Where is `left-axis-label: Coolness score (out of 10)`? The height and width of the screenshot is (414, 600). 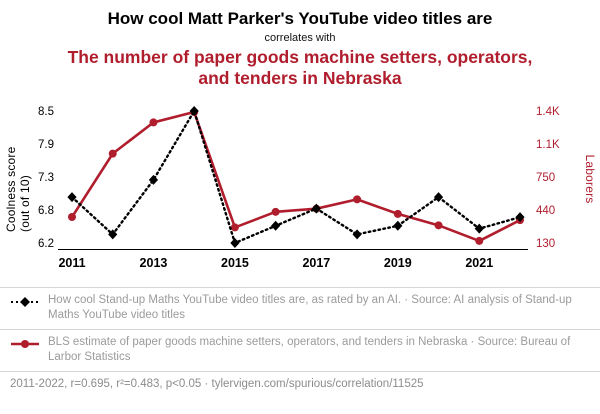
left-axis-label: Coolness score (out of 10) is located at coordinates (18, 189).